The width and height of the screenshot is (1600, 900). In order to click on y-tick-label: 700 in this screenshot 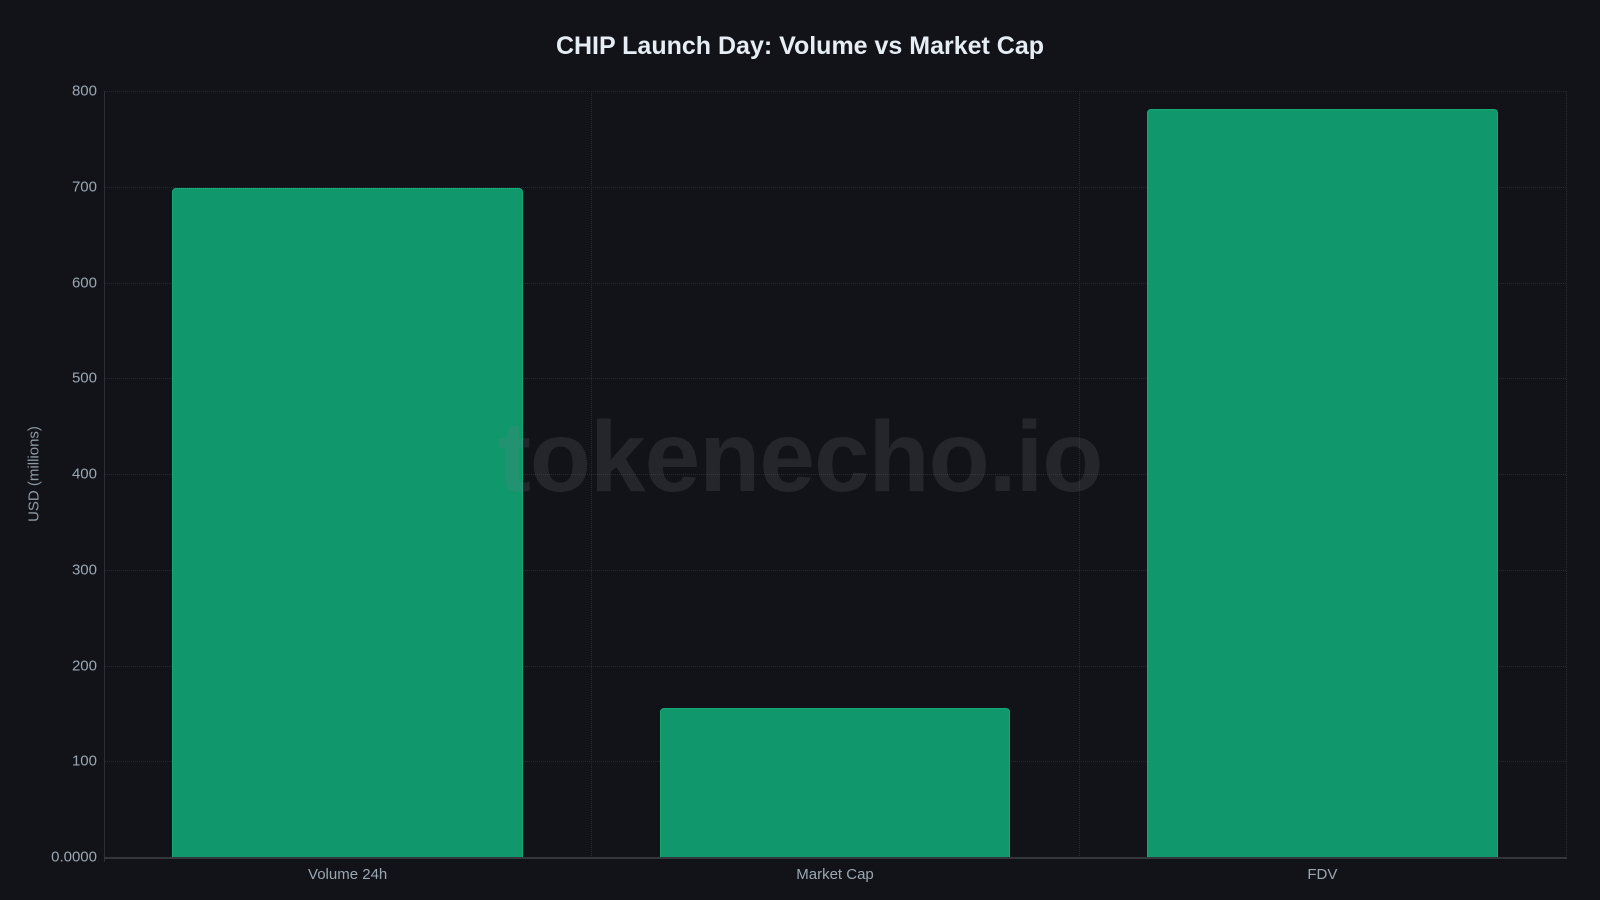, I will do `click(84, 187)`.